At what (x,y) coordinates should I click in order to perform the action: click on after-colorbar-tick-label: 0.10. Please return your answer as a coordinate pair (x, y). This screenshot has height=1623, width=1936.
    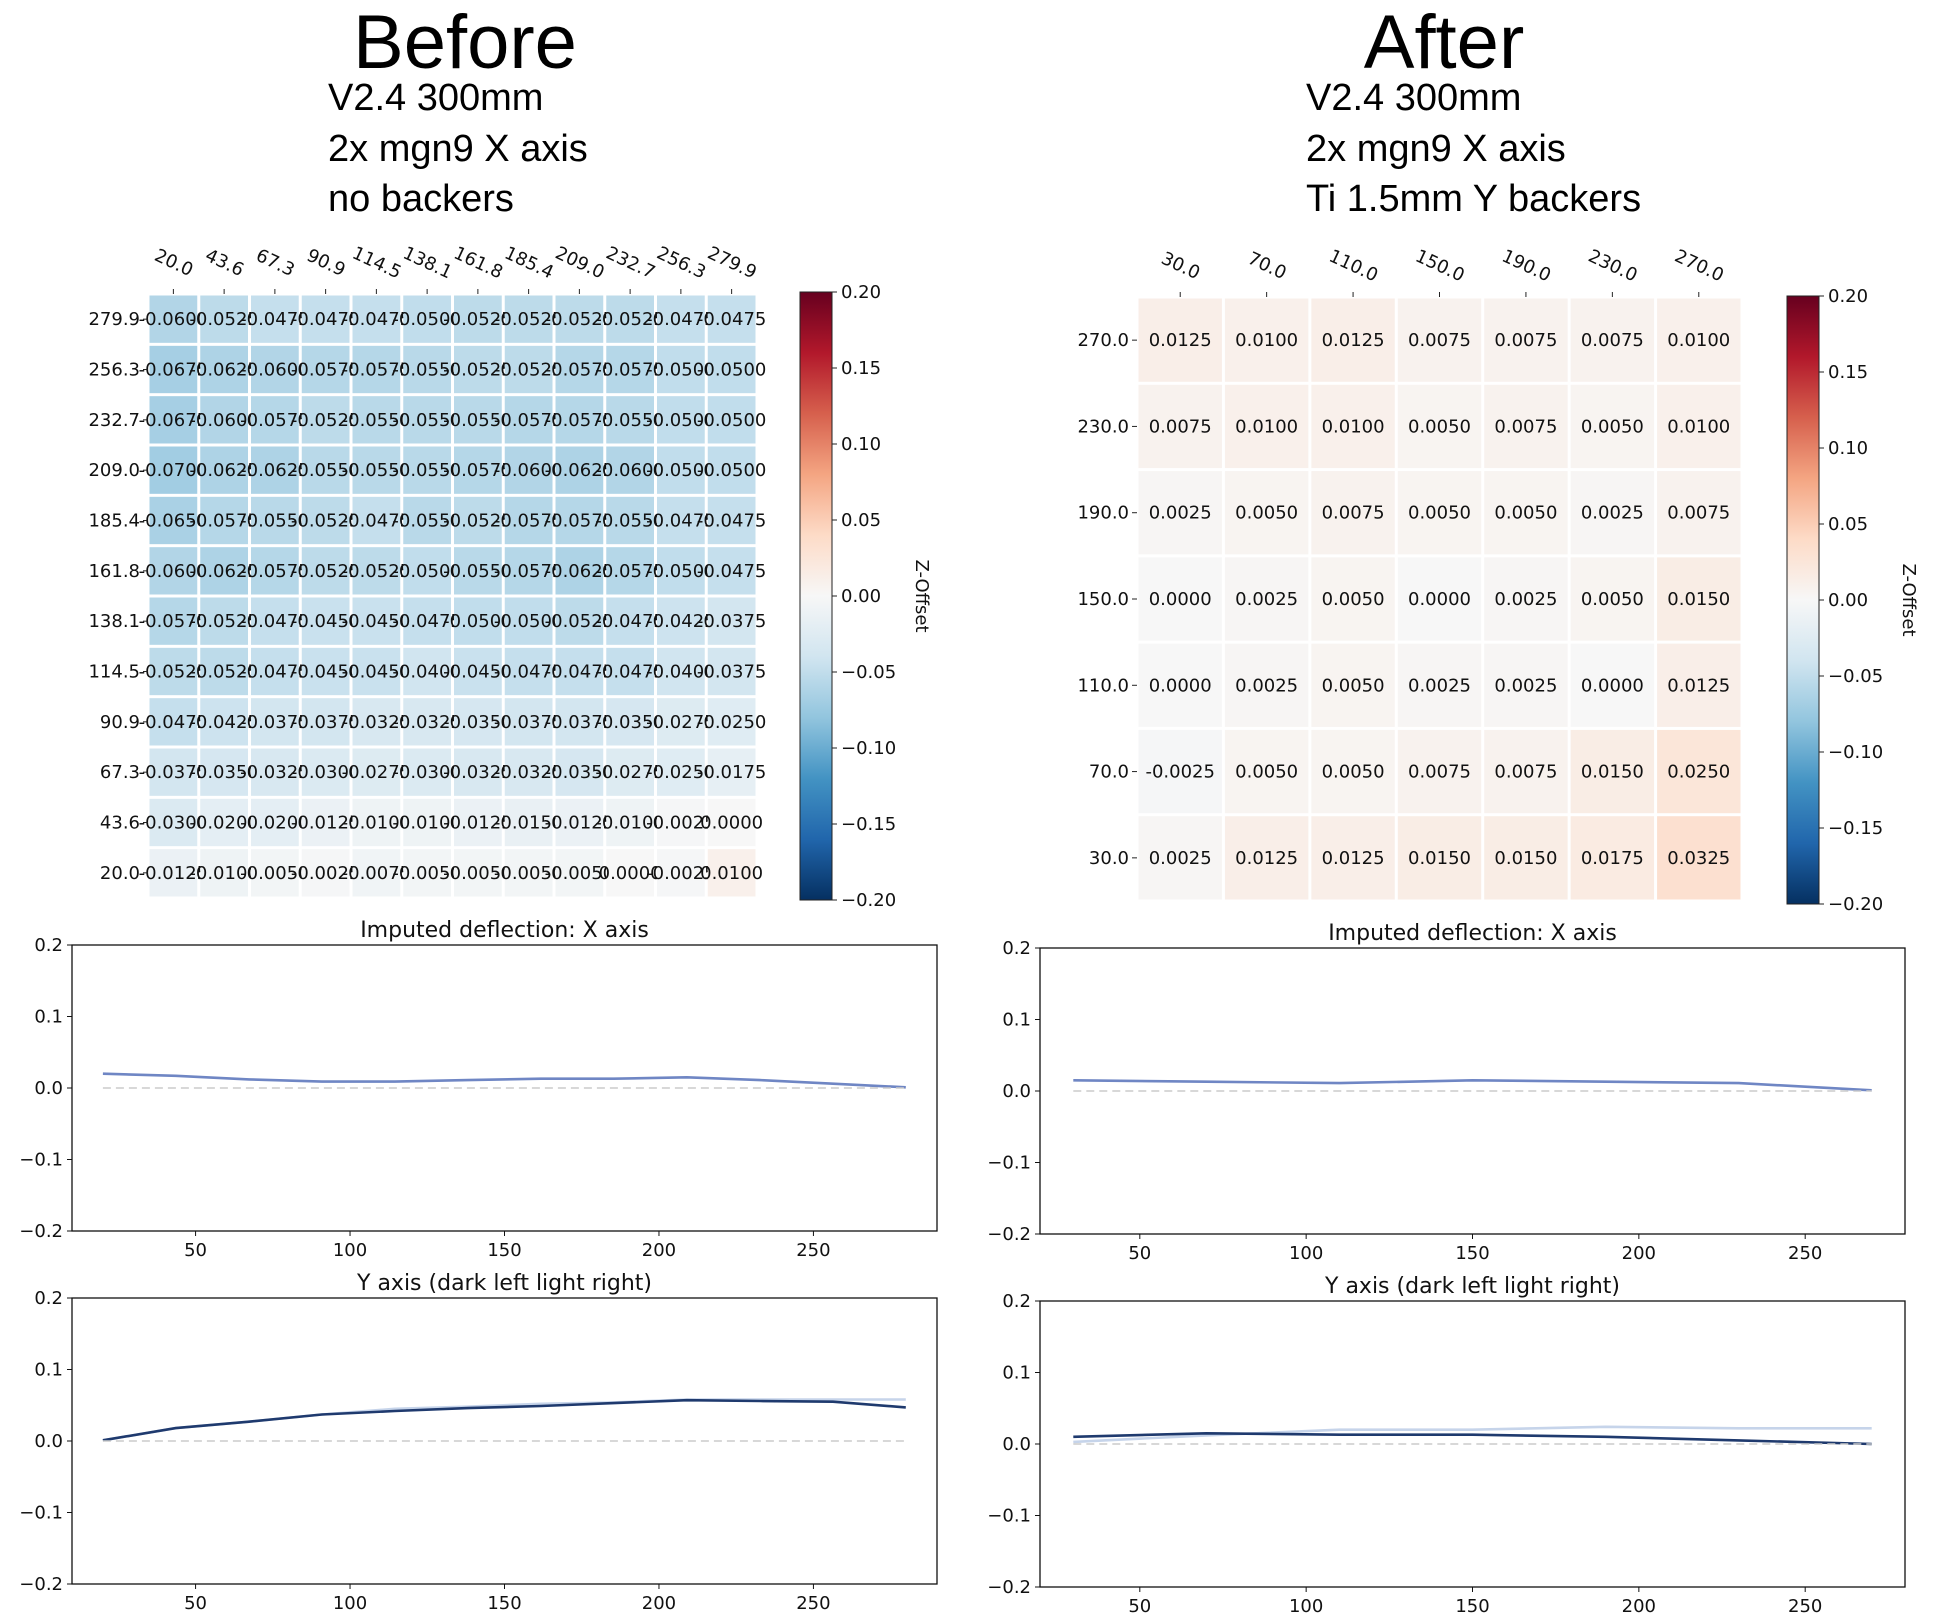
    Looking at the image, I should click on (1848, 448).